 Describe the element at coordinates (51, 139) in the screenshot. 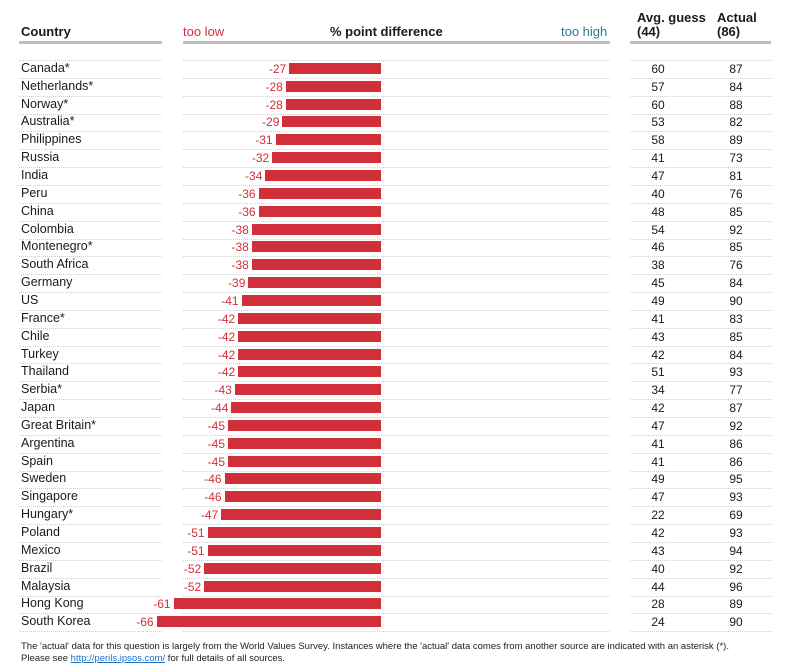

I see `country-label: Philippines` at that location.